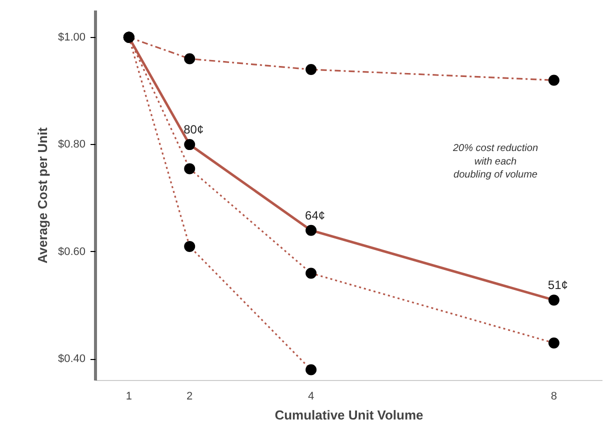  I want to click on x-tick-label: 1, so click(129, 396).